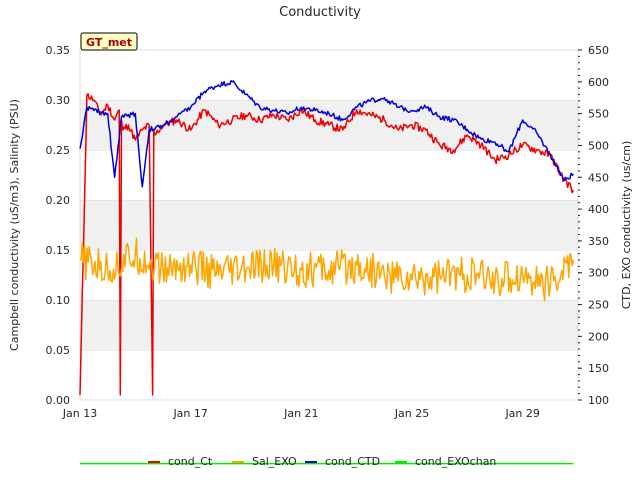 The width and height of the screenshot is (640, 480). Describe the element at coordinates (598, 336) in the screenshot. I see `right-tick-label: 200` at that location.